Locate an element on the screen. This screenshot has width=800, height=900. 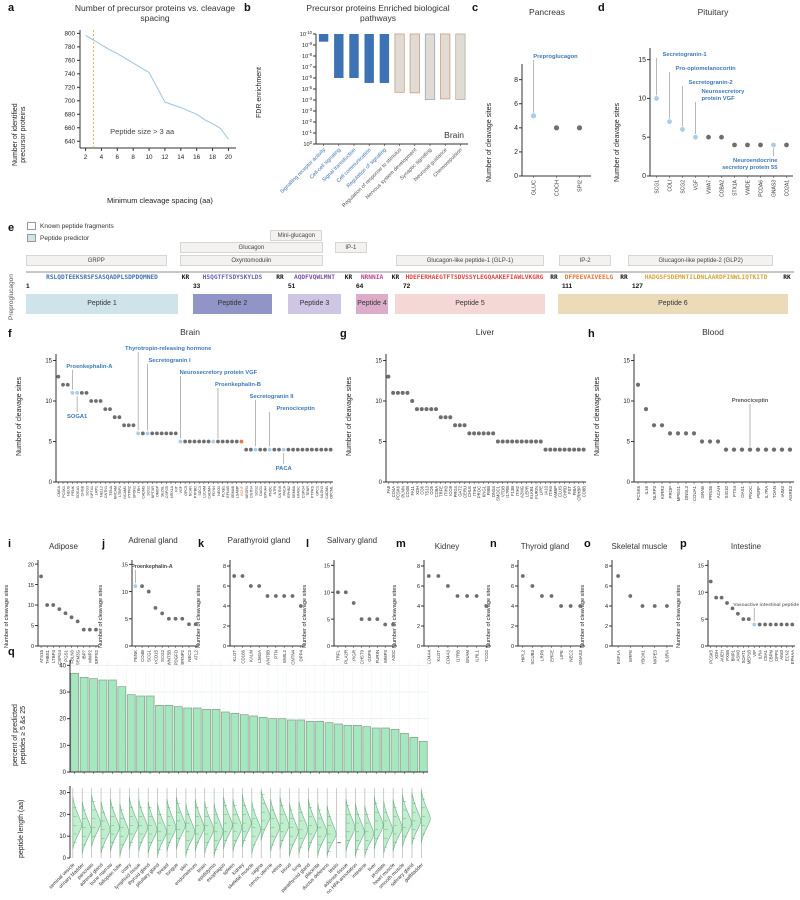
svg-text: CO4A4 is located at coordinates (429, 656).